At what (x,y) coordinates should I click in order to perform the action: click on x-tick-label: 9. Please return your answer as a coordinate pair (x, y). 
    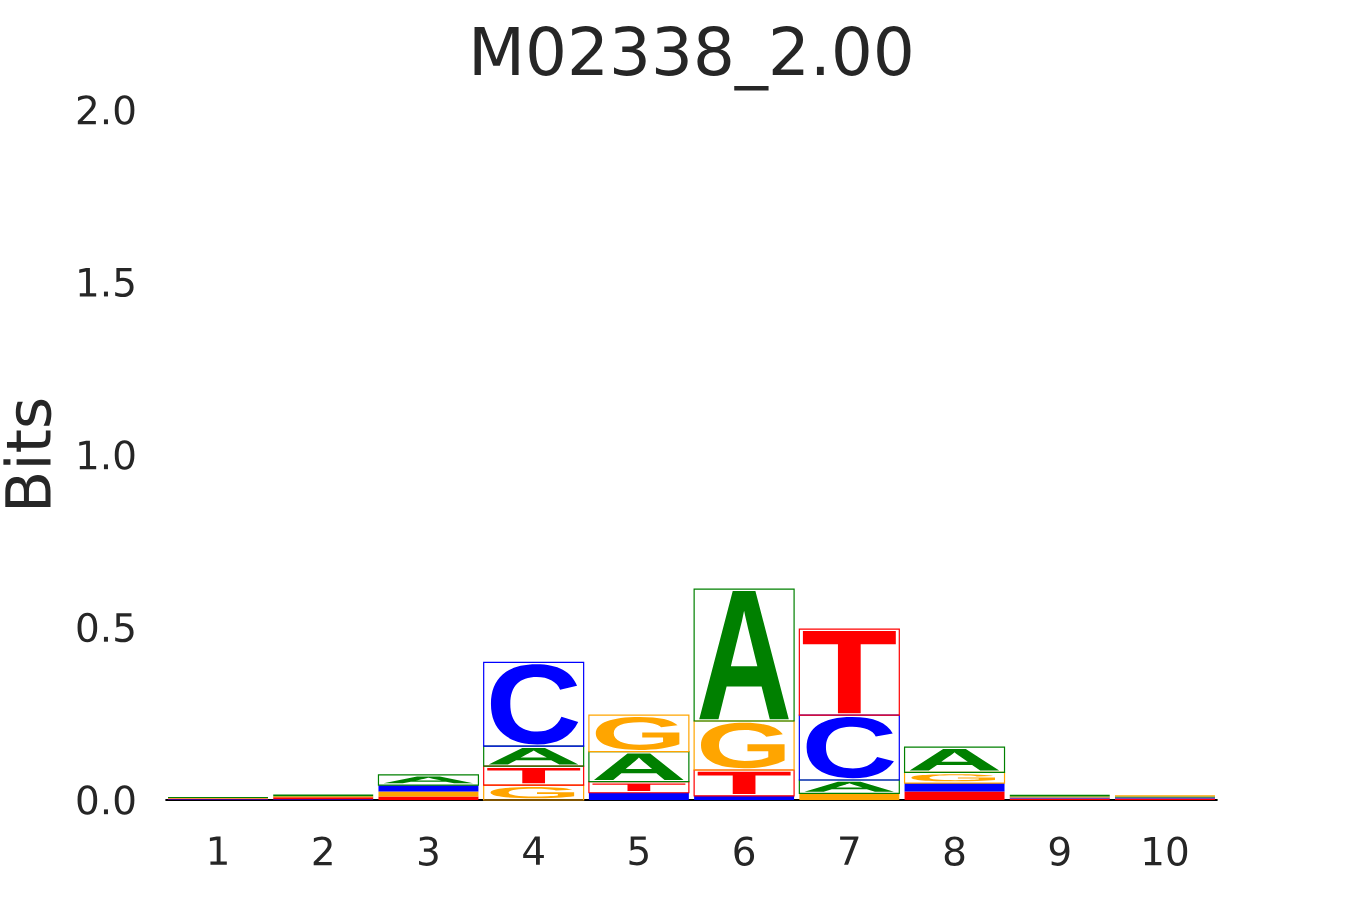
    Looking at the image, I should click on (1059, 851).